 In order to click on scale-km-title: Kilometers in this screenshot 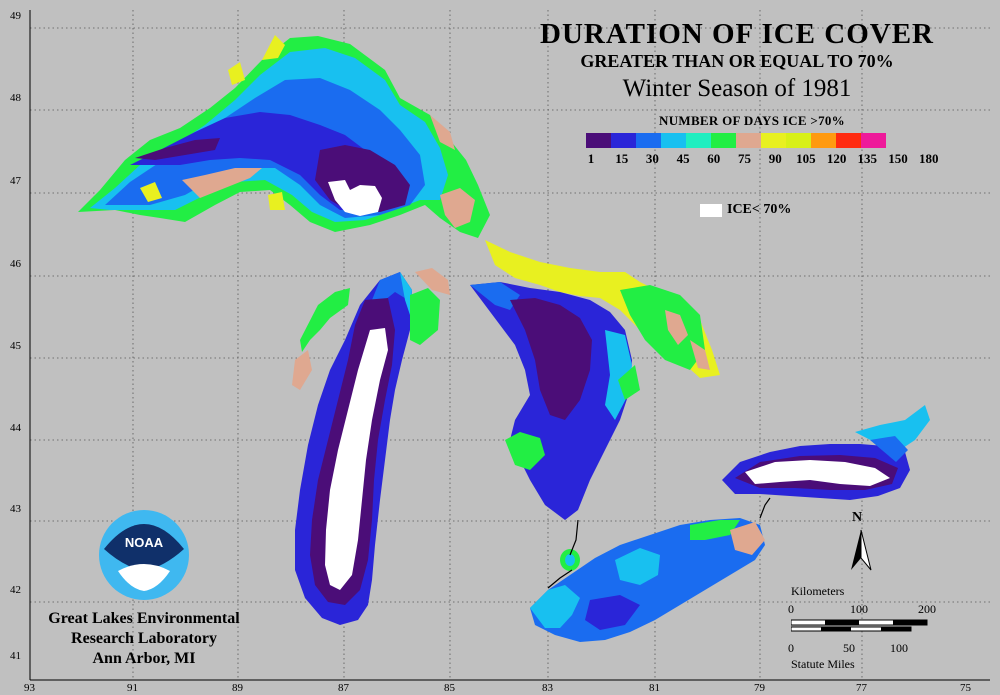, I will do `click(818, 591)`.